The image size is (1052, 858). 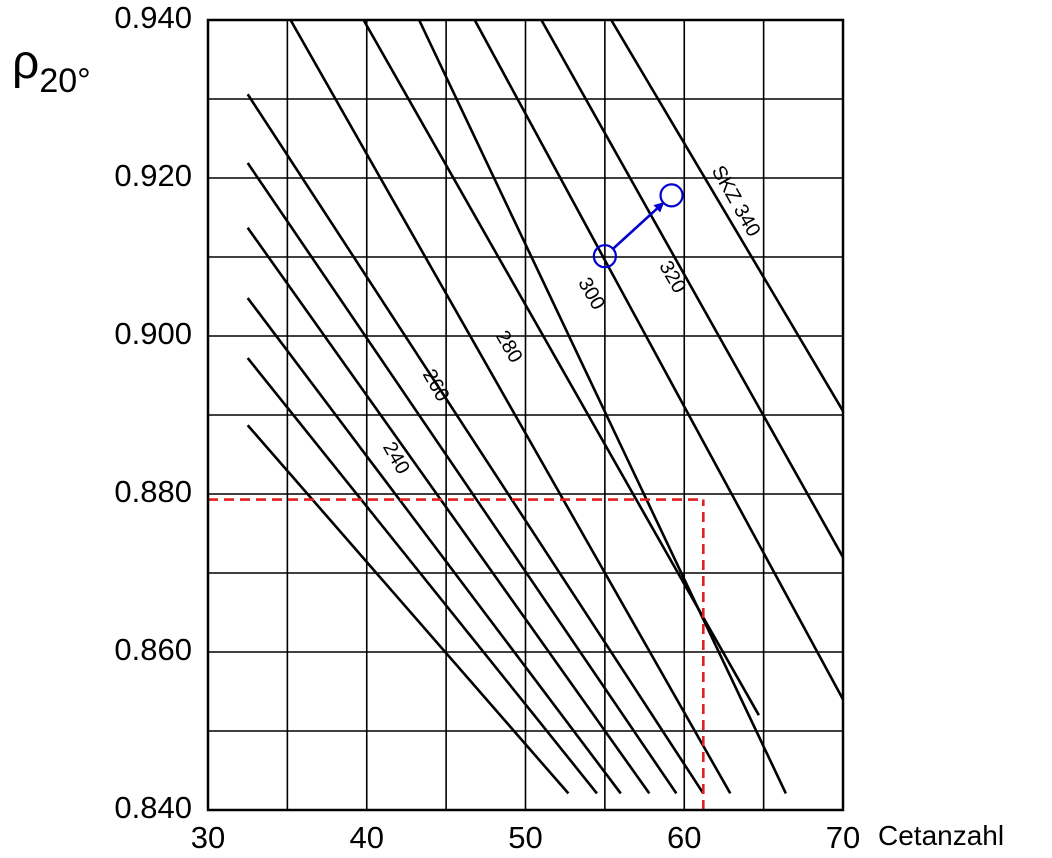 What do you see at coordinates (604, 256) in the screenshot?
I see `marker-circle-start` at bounding box center [604, 256].